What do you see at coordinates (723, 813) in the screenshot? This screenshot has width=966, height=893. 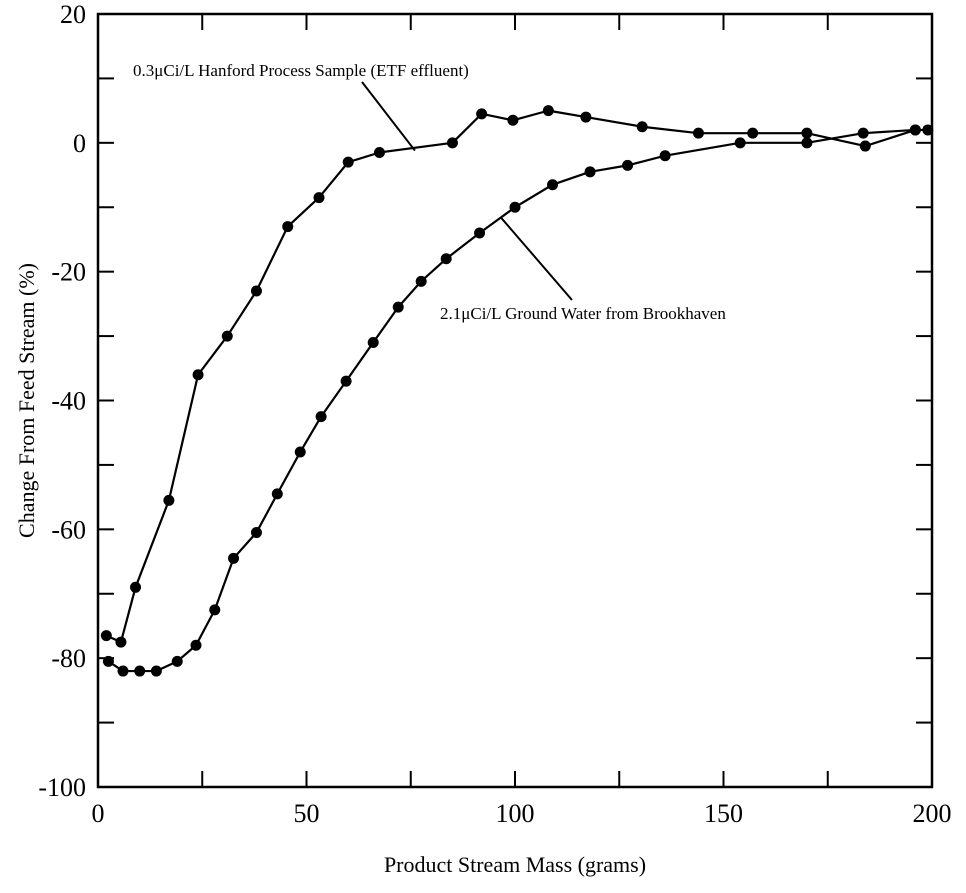 I see `x-tick-label: 150` at bounding box center [723, 813].